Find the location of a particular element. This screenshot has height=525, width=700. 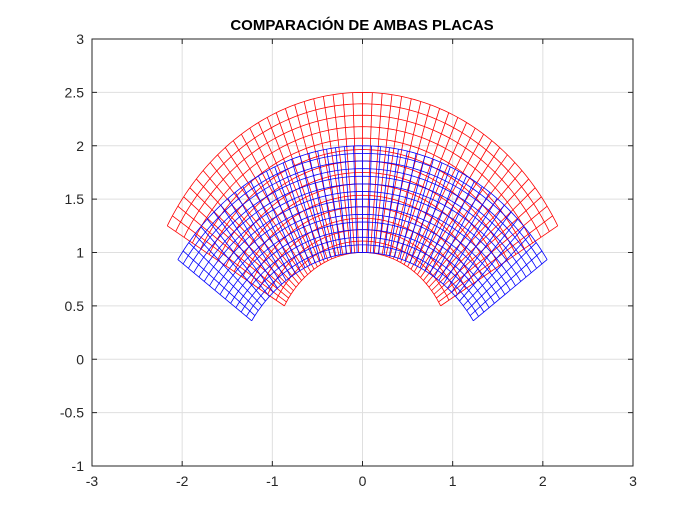

x-tick-label: 0 is located at coordinates (363, 481).